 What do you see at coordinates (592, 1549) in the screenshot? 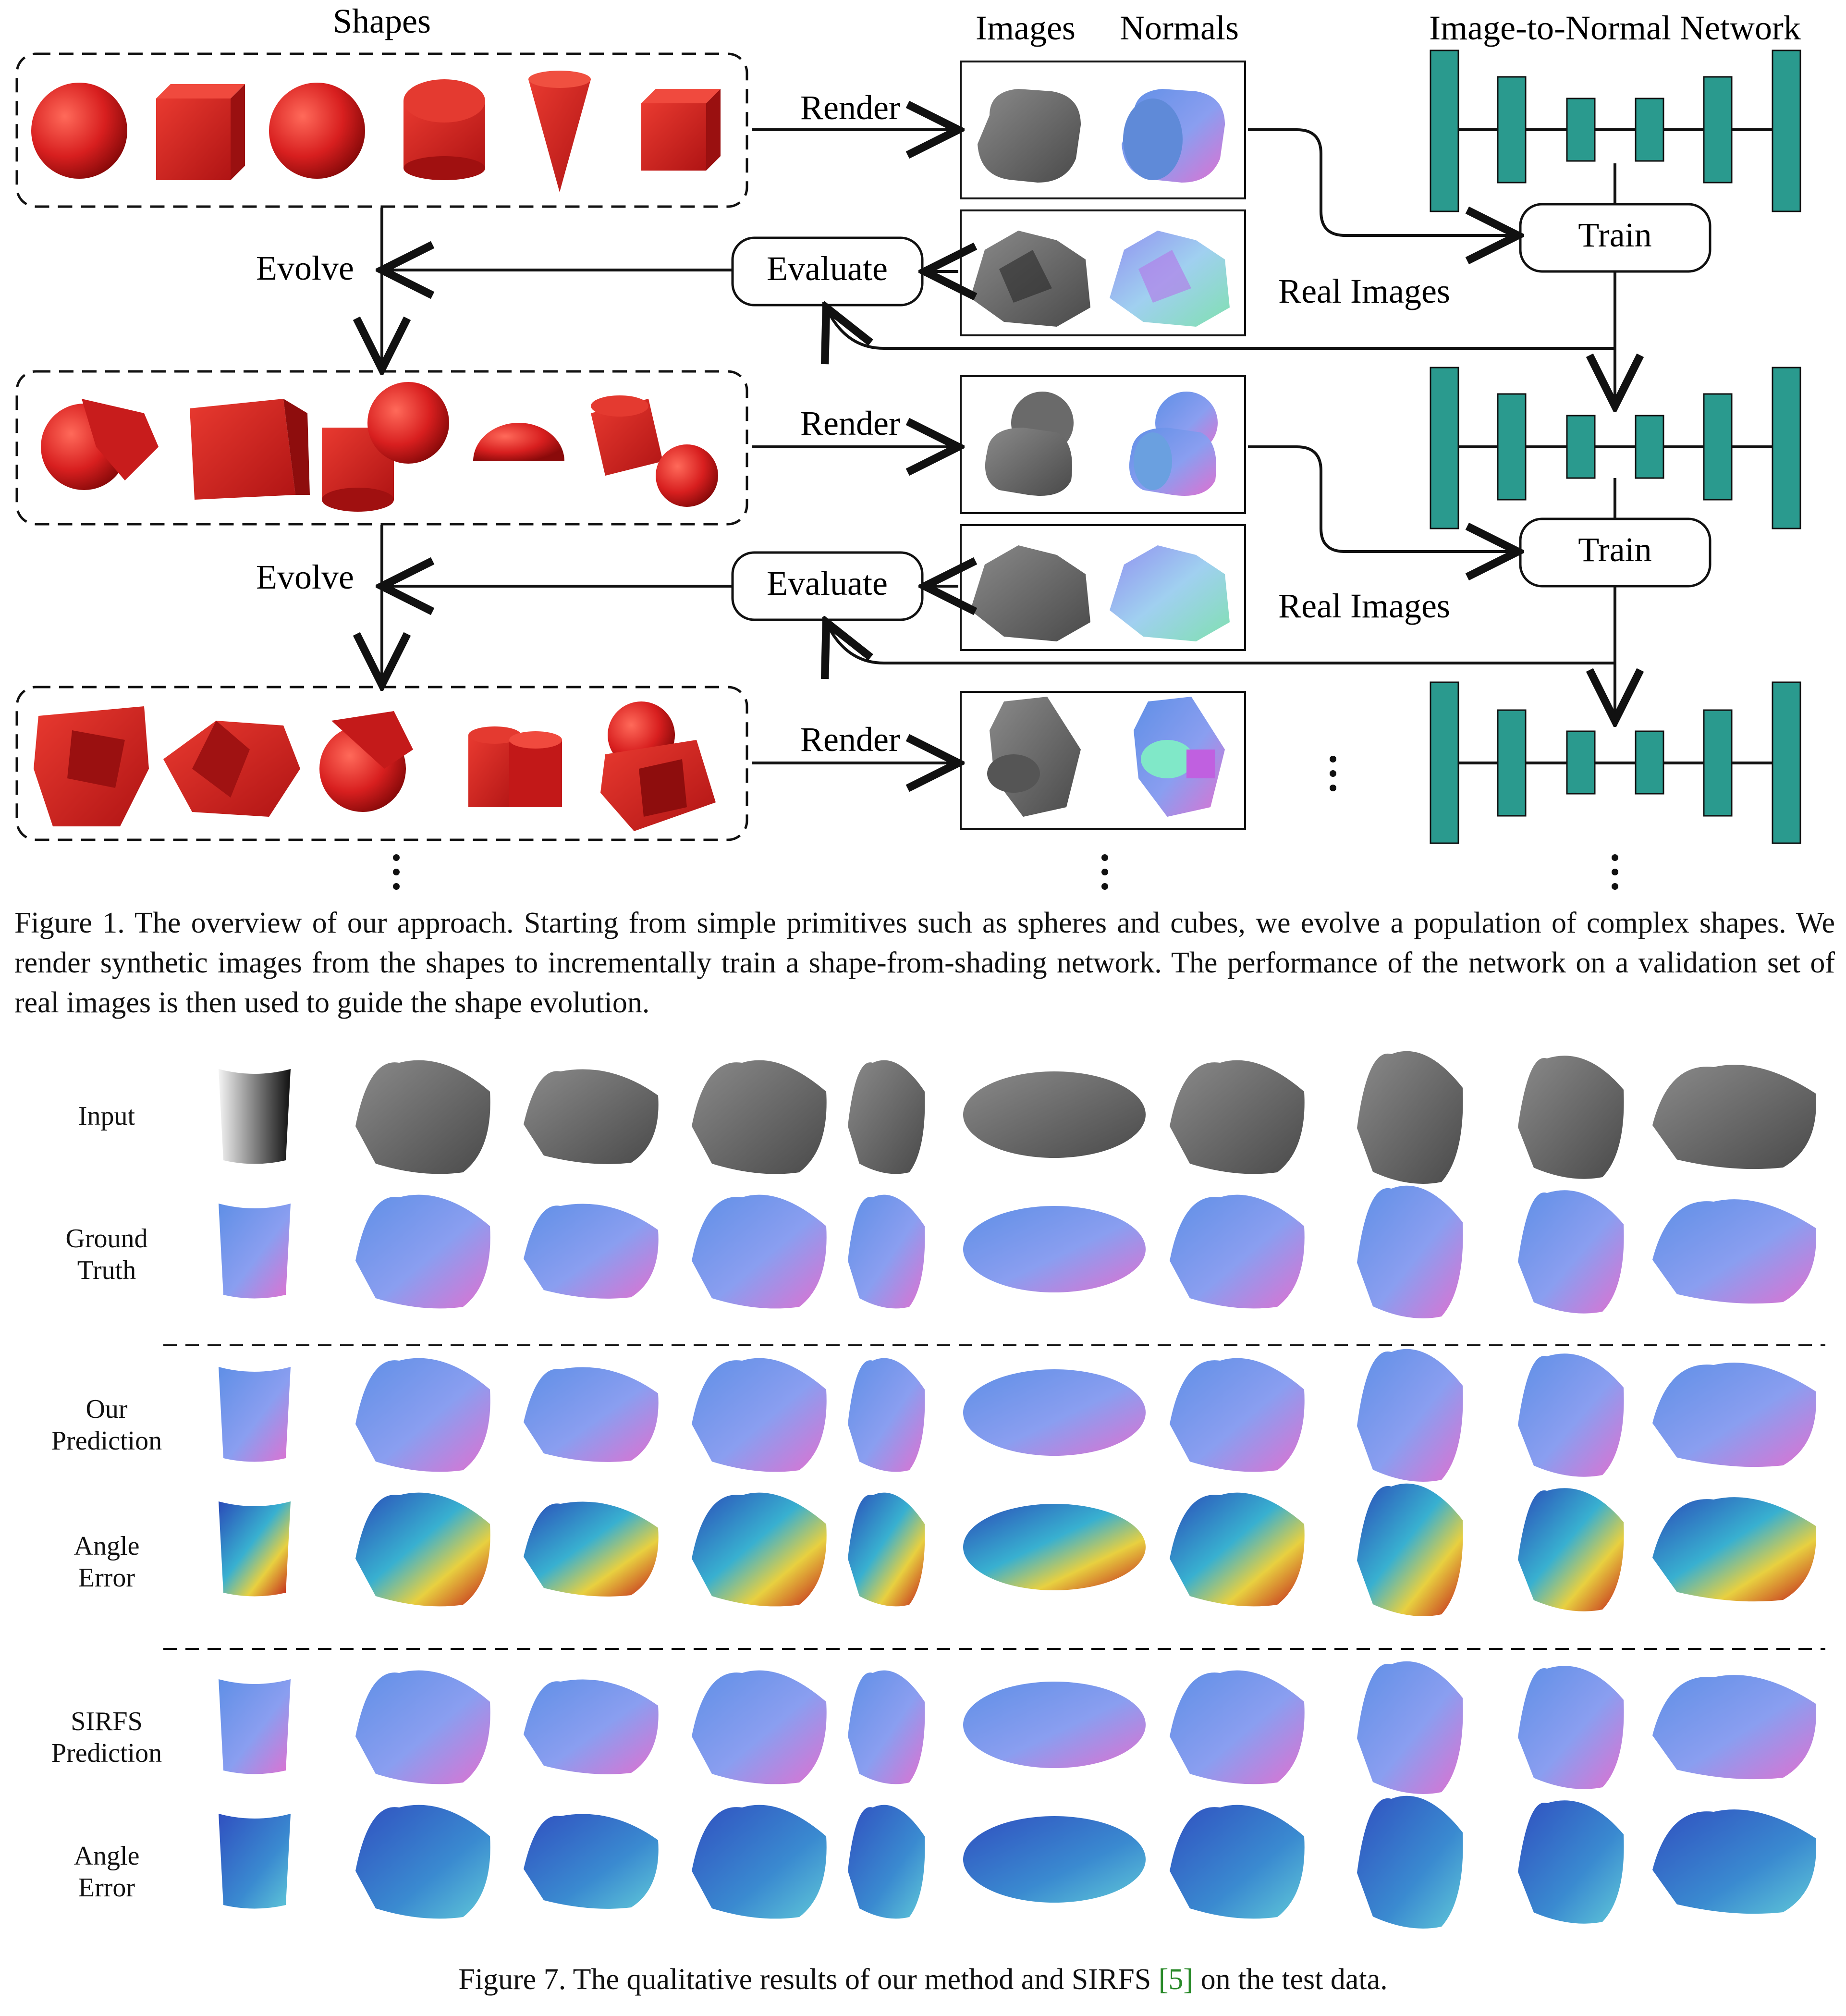
I see `result-r4-c3` at bounding box center [592, 1549].